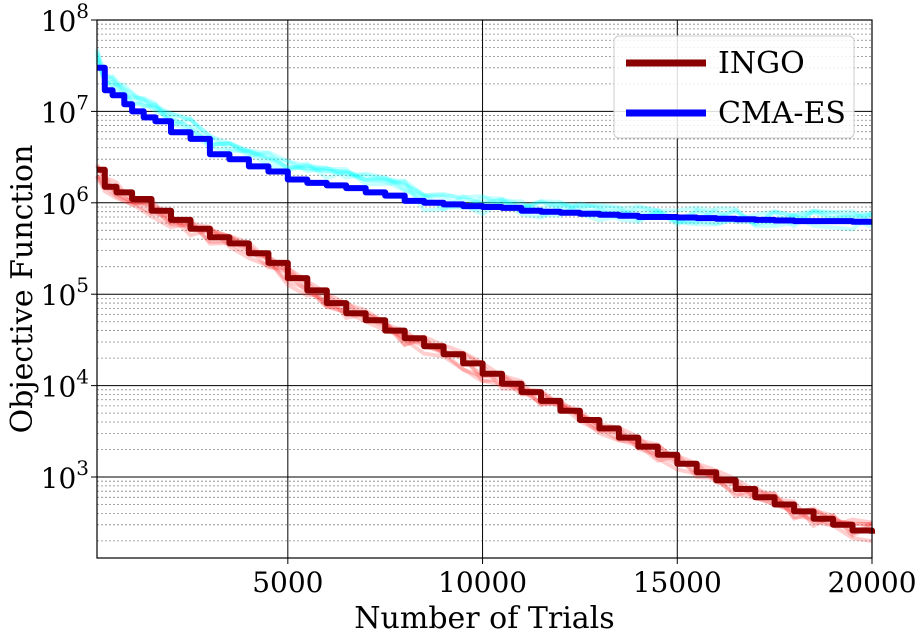 The width and height of the screenshot is (919, 643). Describe the element at coordinates (584, 578) in the screenshot. I see `x-axis-ticks: 5000 10000 15000 20000` at that location.